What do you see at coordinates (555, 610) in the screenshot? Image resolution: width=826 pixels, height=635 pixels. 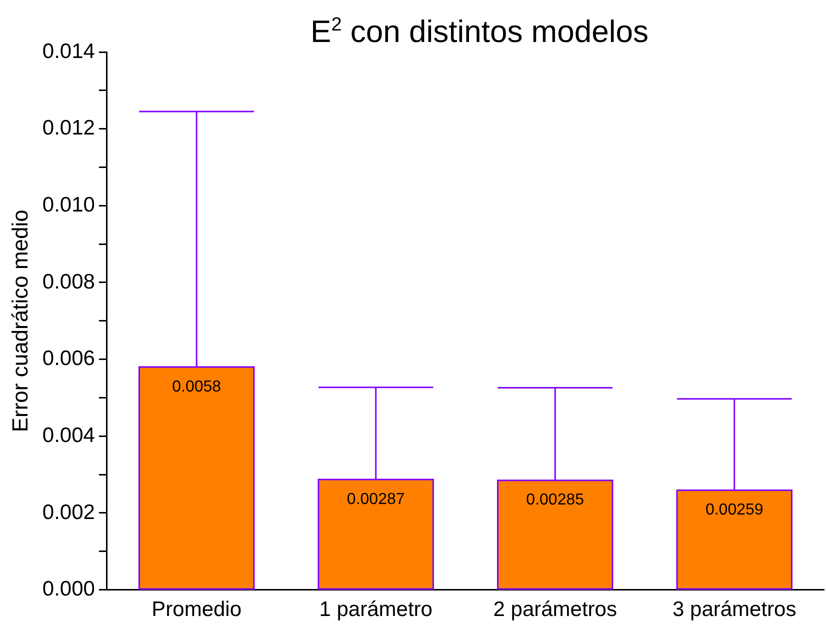 I see `x-tick-label: 2 parámetros` at bounding box center [555, 610].